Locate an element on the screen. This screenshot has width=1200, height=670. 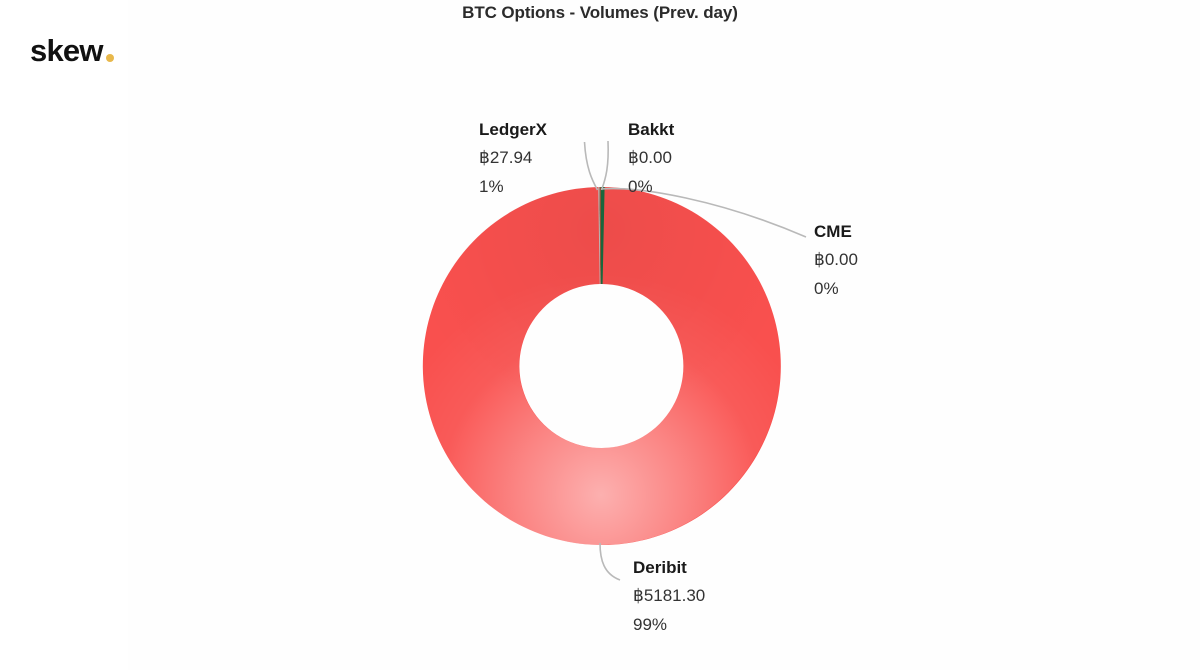
pie-label-bakkt: Bakkt ฿0.00 0% is located at coordinates (651, 158).